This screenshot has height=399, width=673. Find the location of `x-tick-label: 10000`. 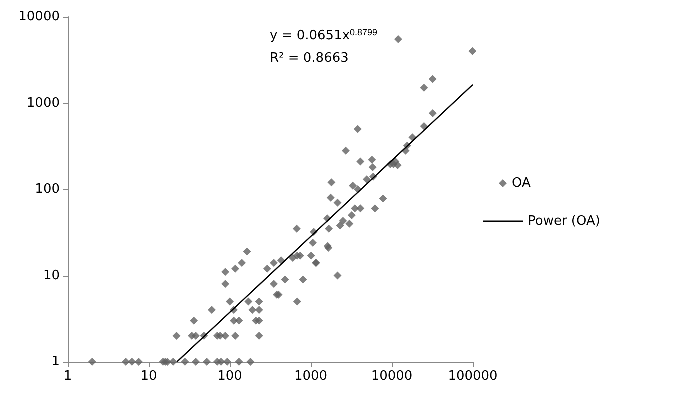

x-tick-label: 10000 is located at coordinates (392, 376).